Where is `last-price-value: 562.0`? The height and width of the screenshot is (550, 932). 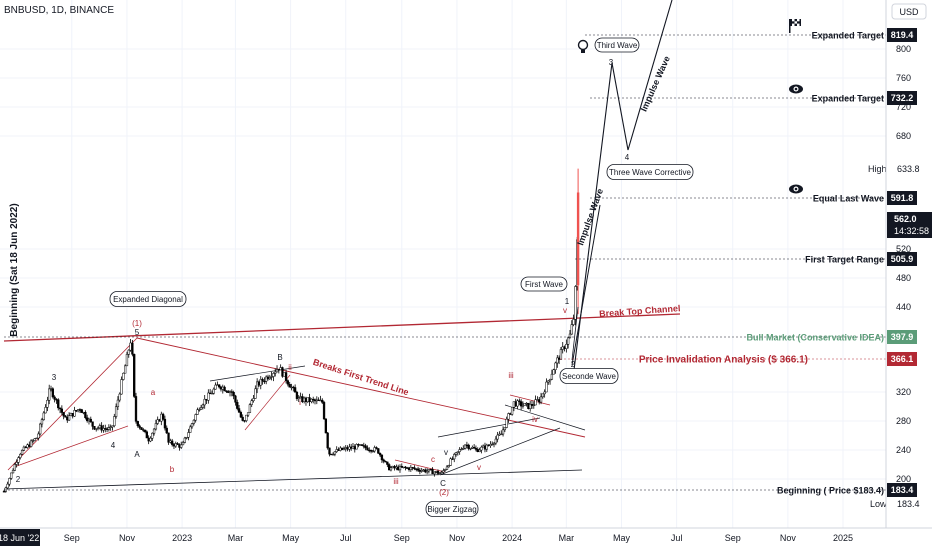
last-price-value: 562.0 is located at coordinates (905, 219).